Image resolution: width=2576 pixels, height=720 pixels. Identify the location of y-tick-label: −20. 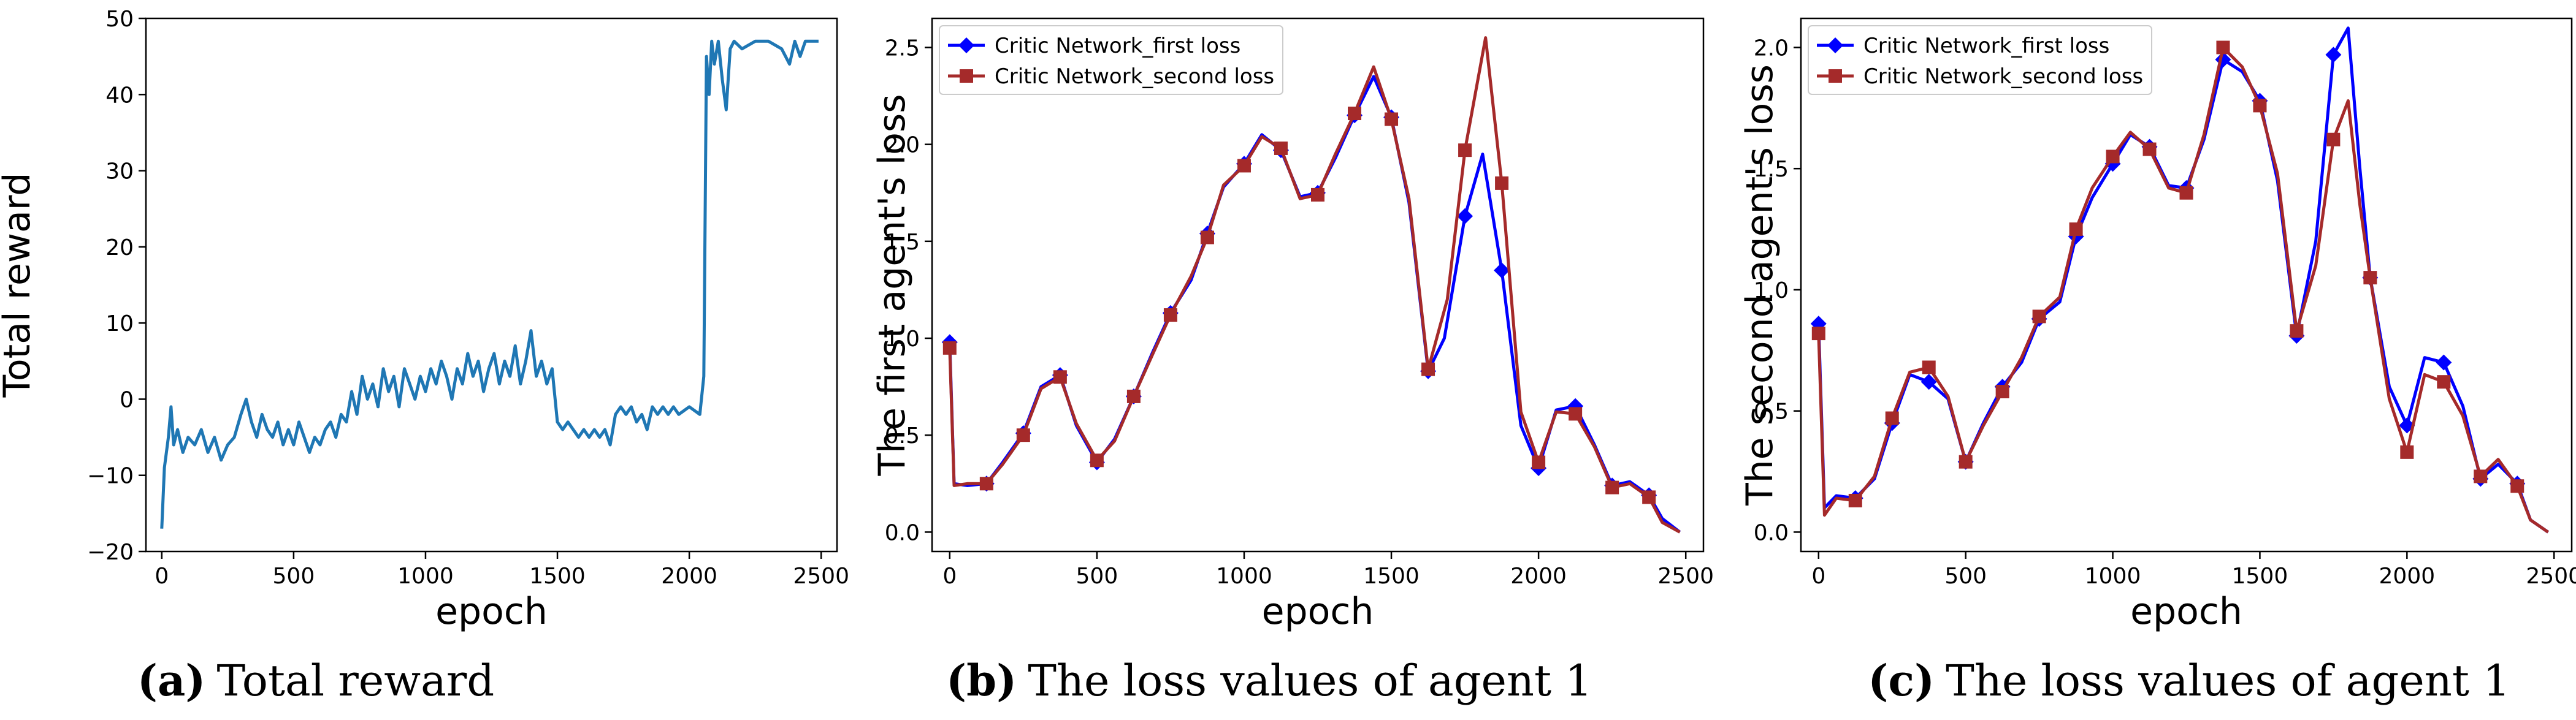
(110, 552).